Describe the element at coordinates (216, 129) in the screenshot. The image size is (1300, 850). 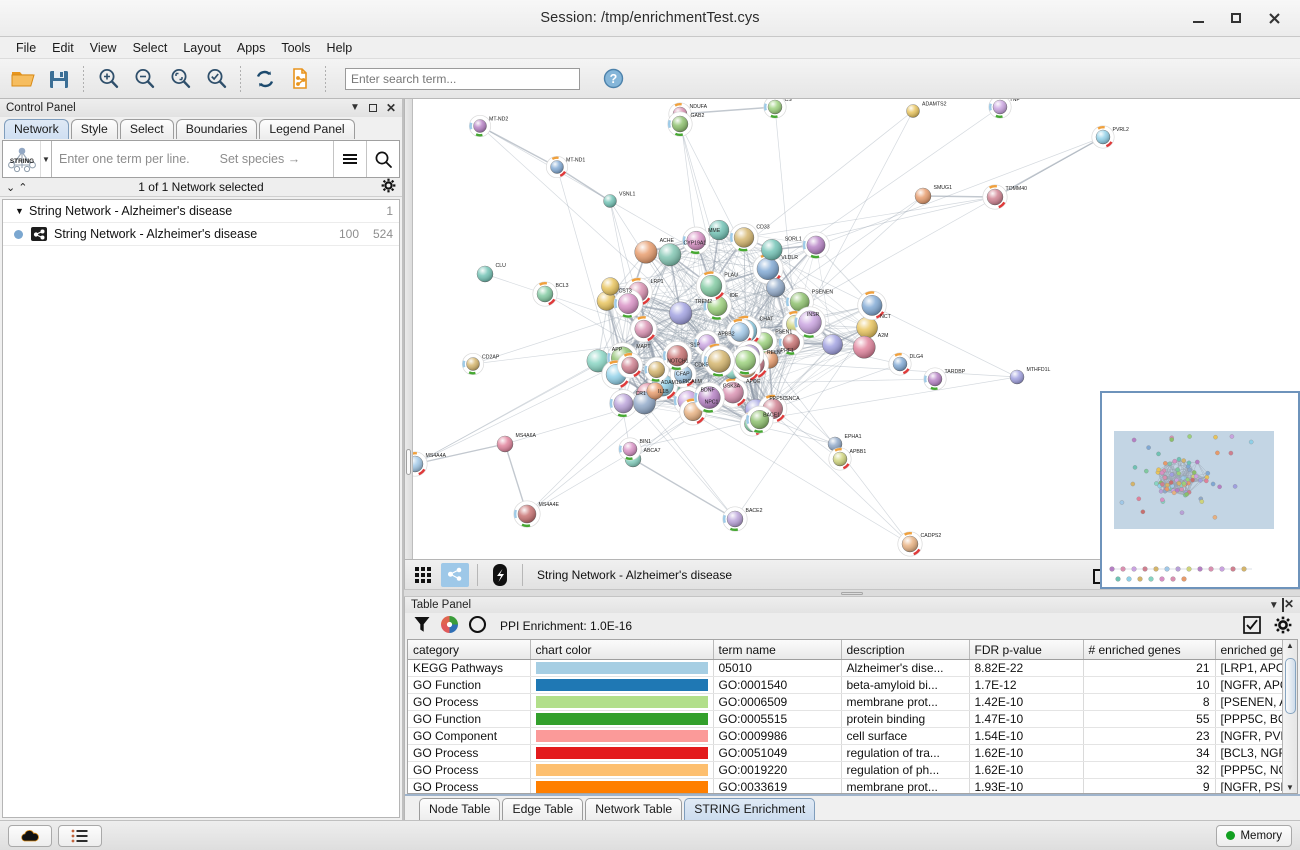
I see `tab-boundaries: Boundaries` at that location.